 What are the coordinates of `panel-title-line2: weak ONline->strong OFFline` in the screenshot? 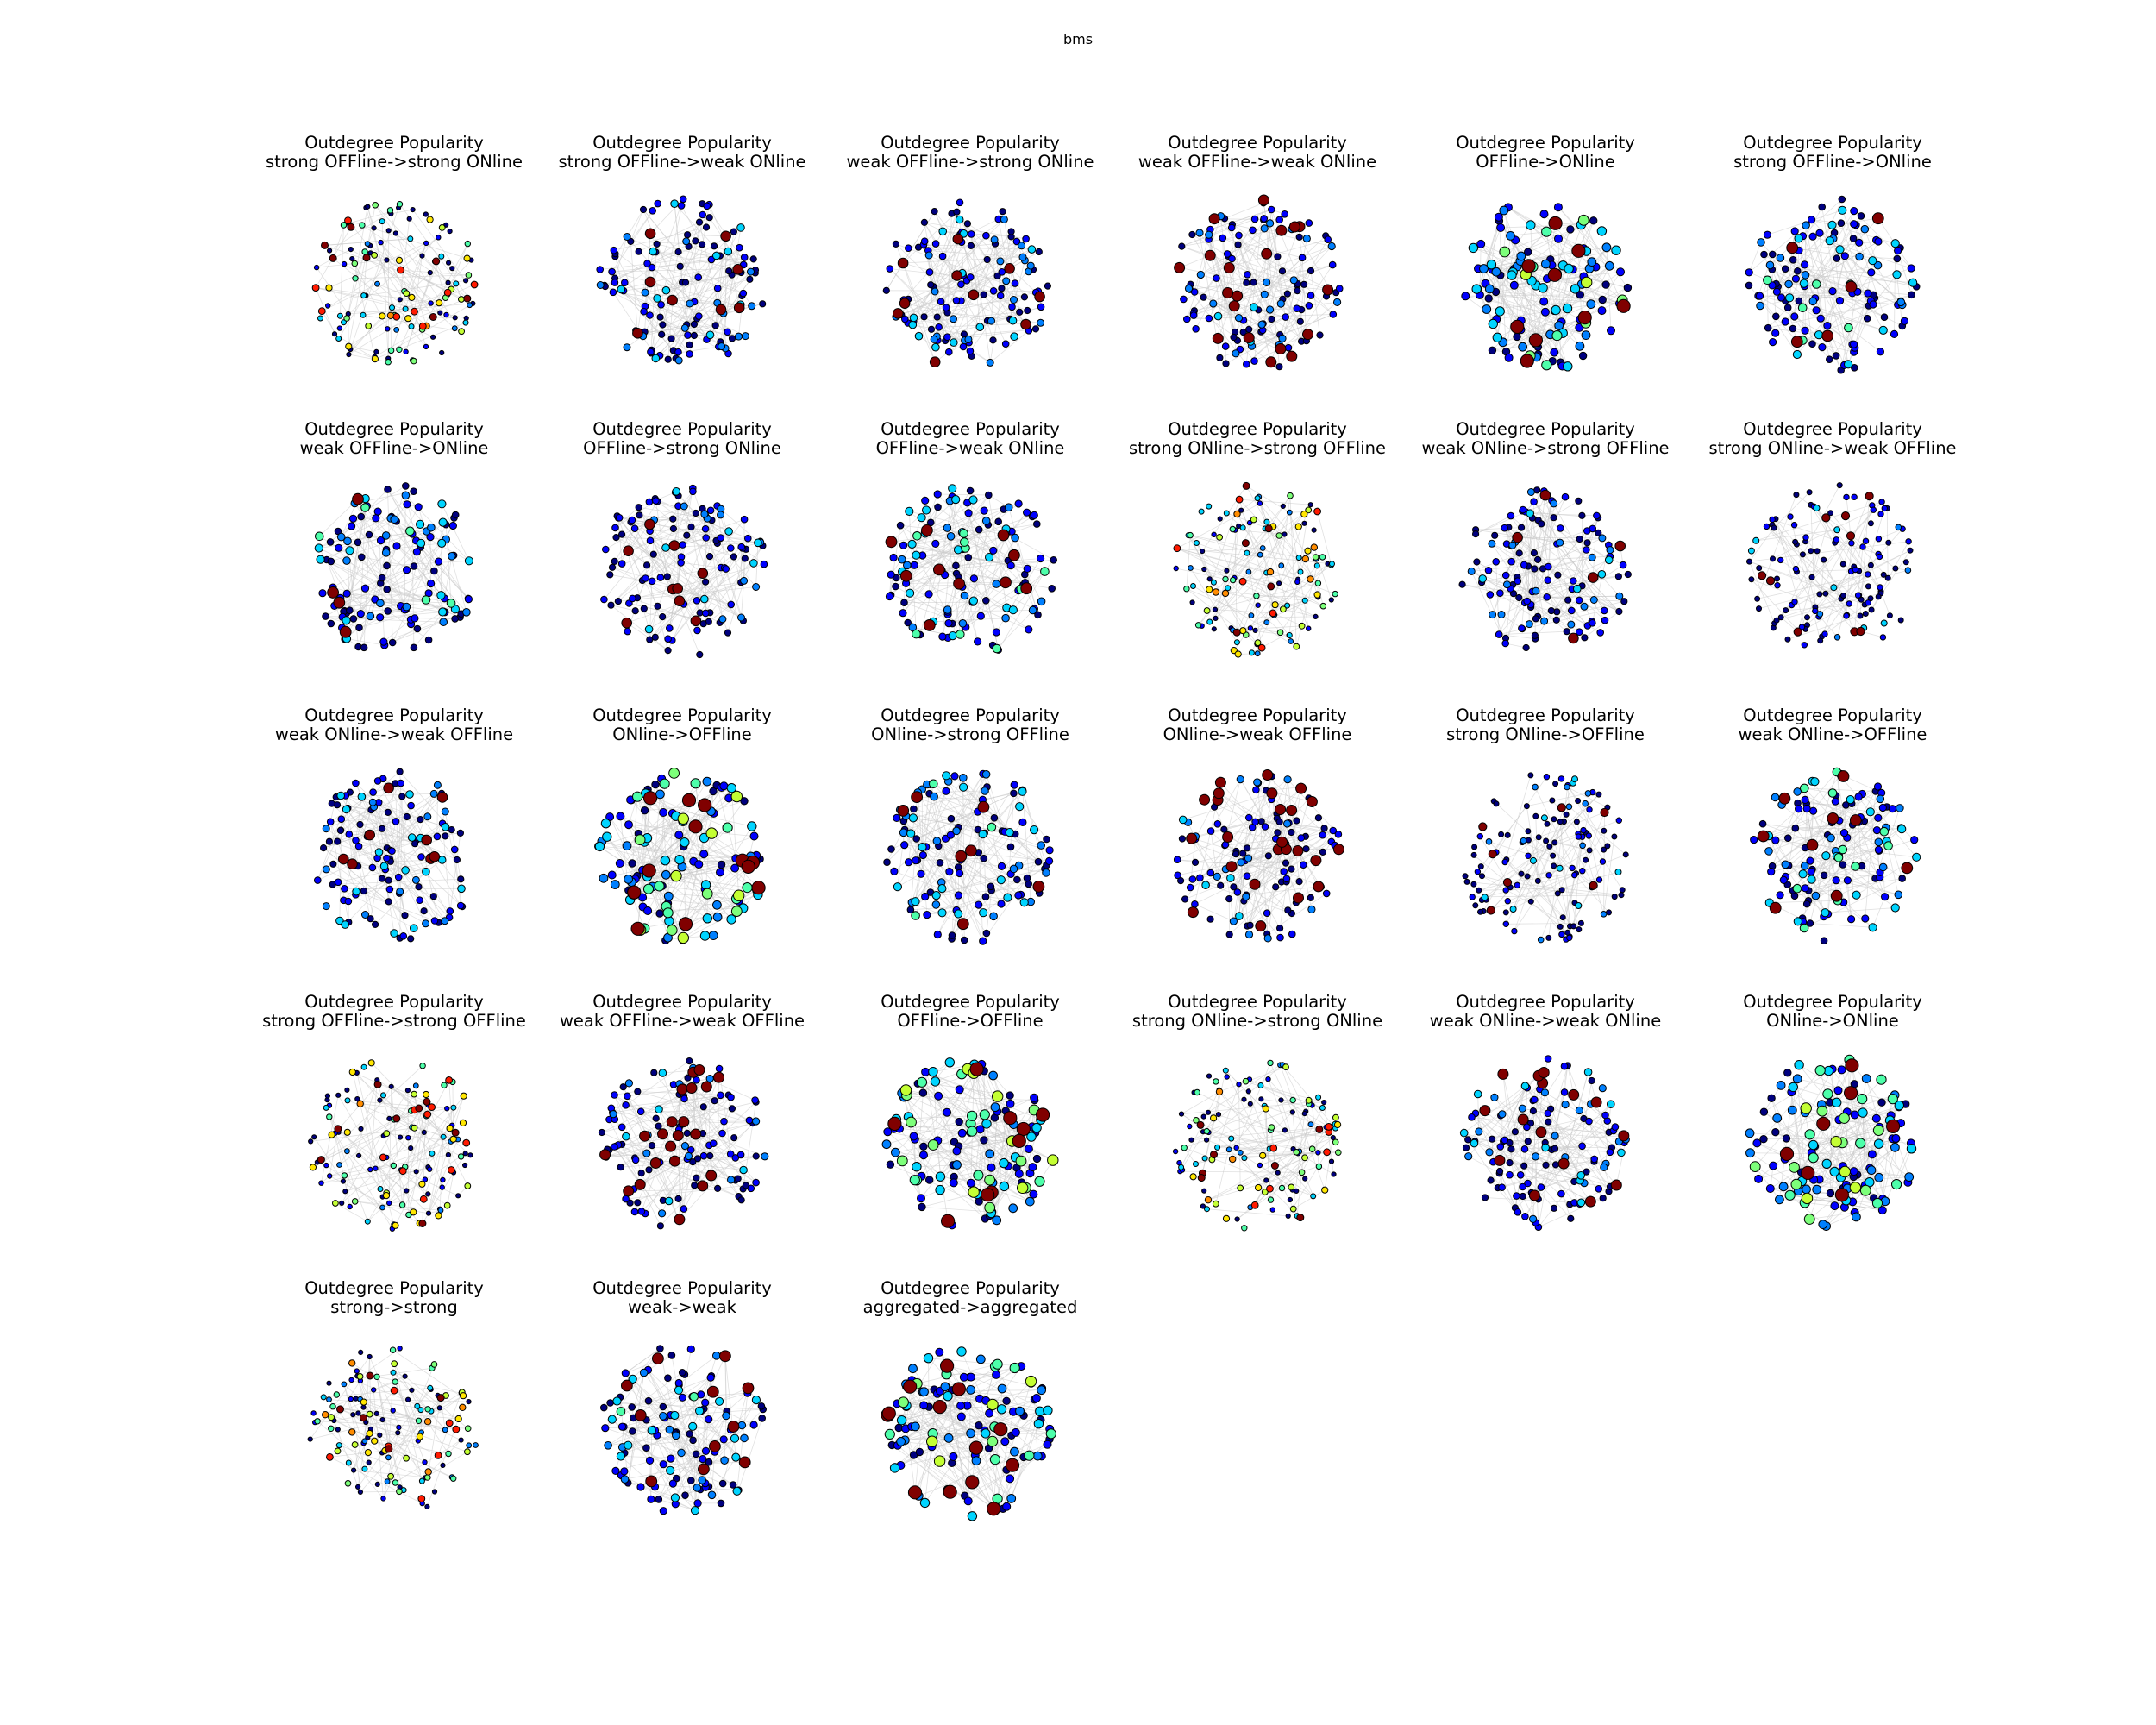 It's located at (1545, 448).